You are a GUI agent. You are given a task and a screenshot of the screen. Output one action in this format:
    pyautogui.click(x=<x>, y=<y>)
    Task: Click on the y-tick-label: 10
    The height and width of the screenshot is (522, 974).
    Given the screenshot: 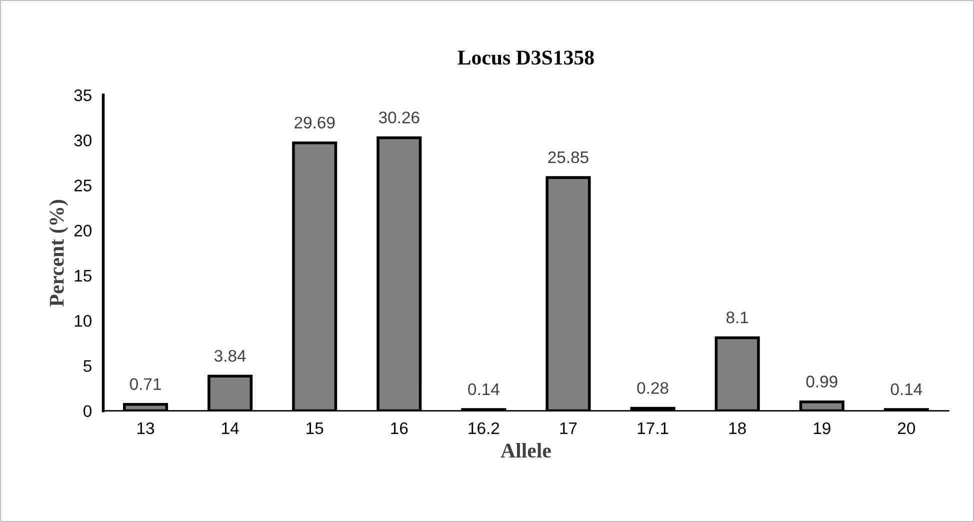 What is the action you would take?
    pyautogui.click(x=83, y=320)
    